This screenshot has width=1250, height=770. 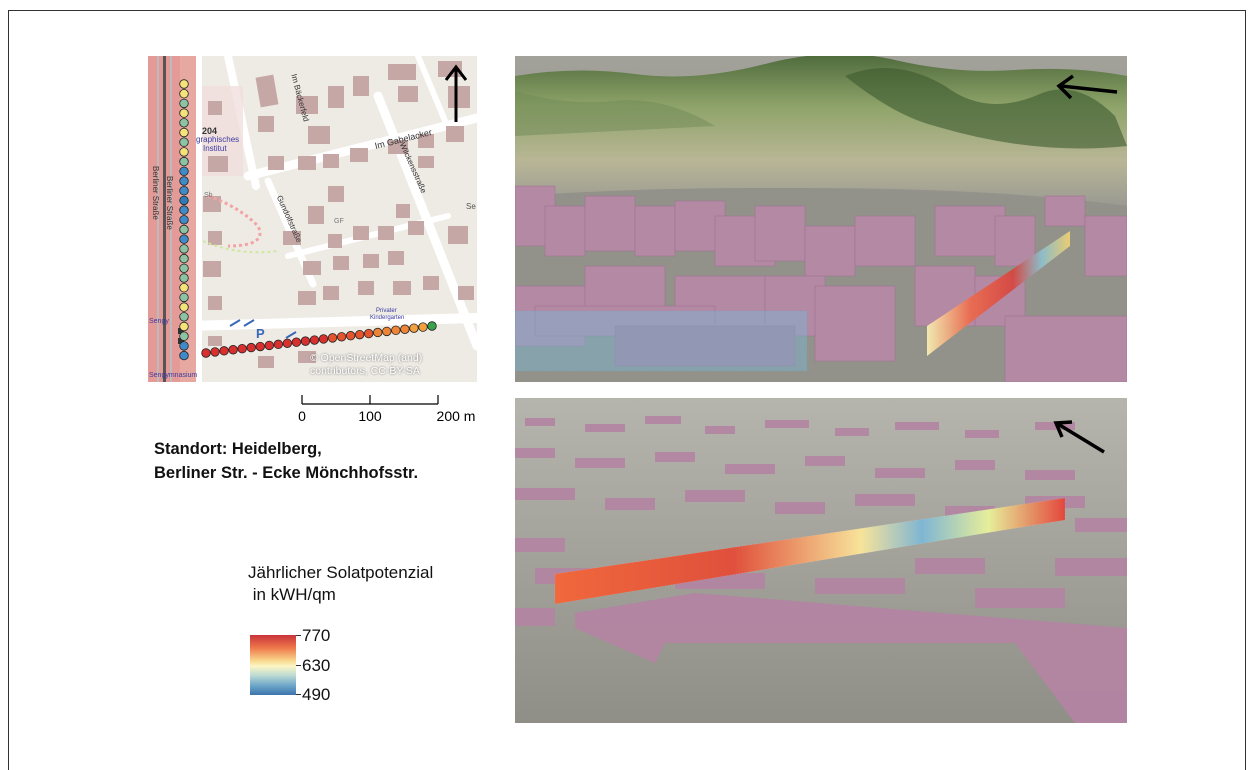 What do you see at coordinates (215, 148) in the screenshot?
I see `institute-label-2: Institut` at bounding box center [215, 148].